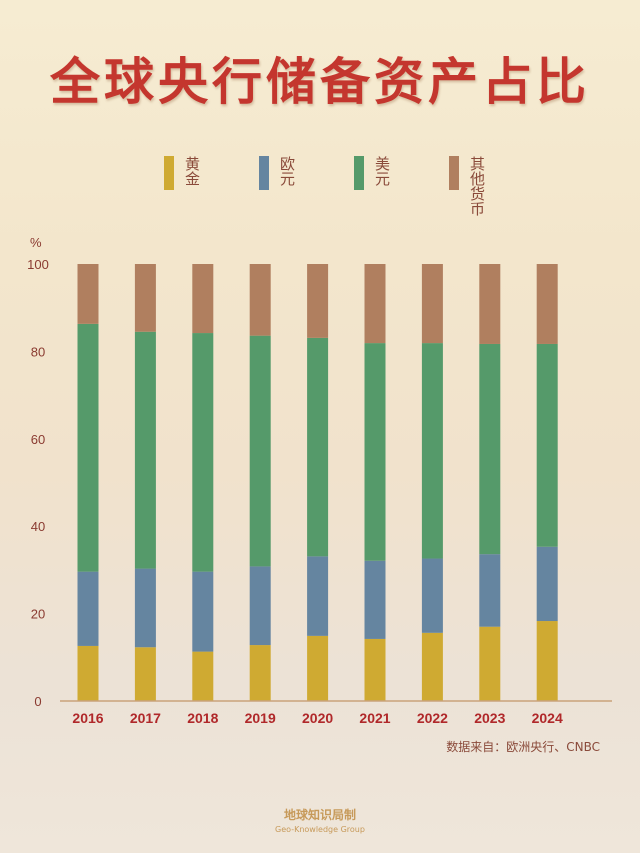 The width and height of the screenshot is (640, 853). I want to click on legend-label: 欧元, so click(287, 171).